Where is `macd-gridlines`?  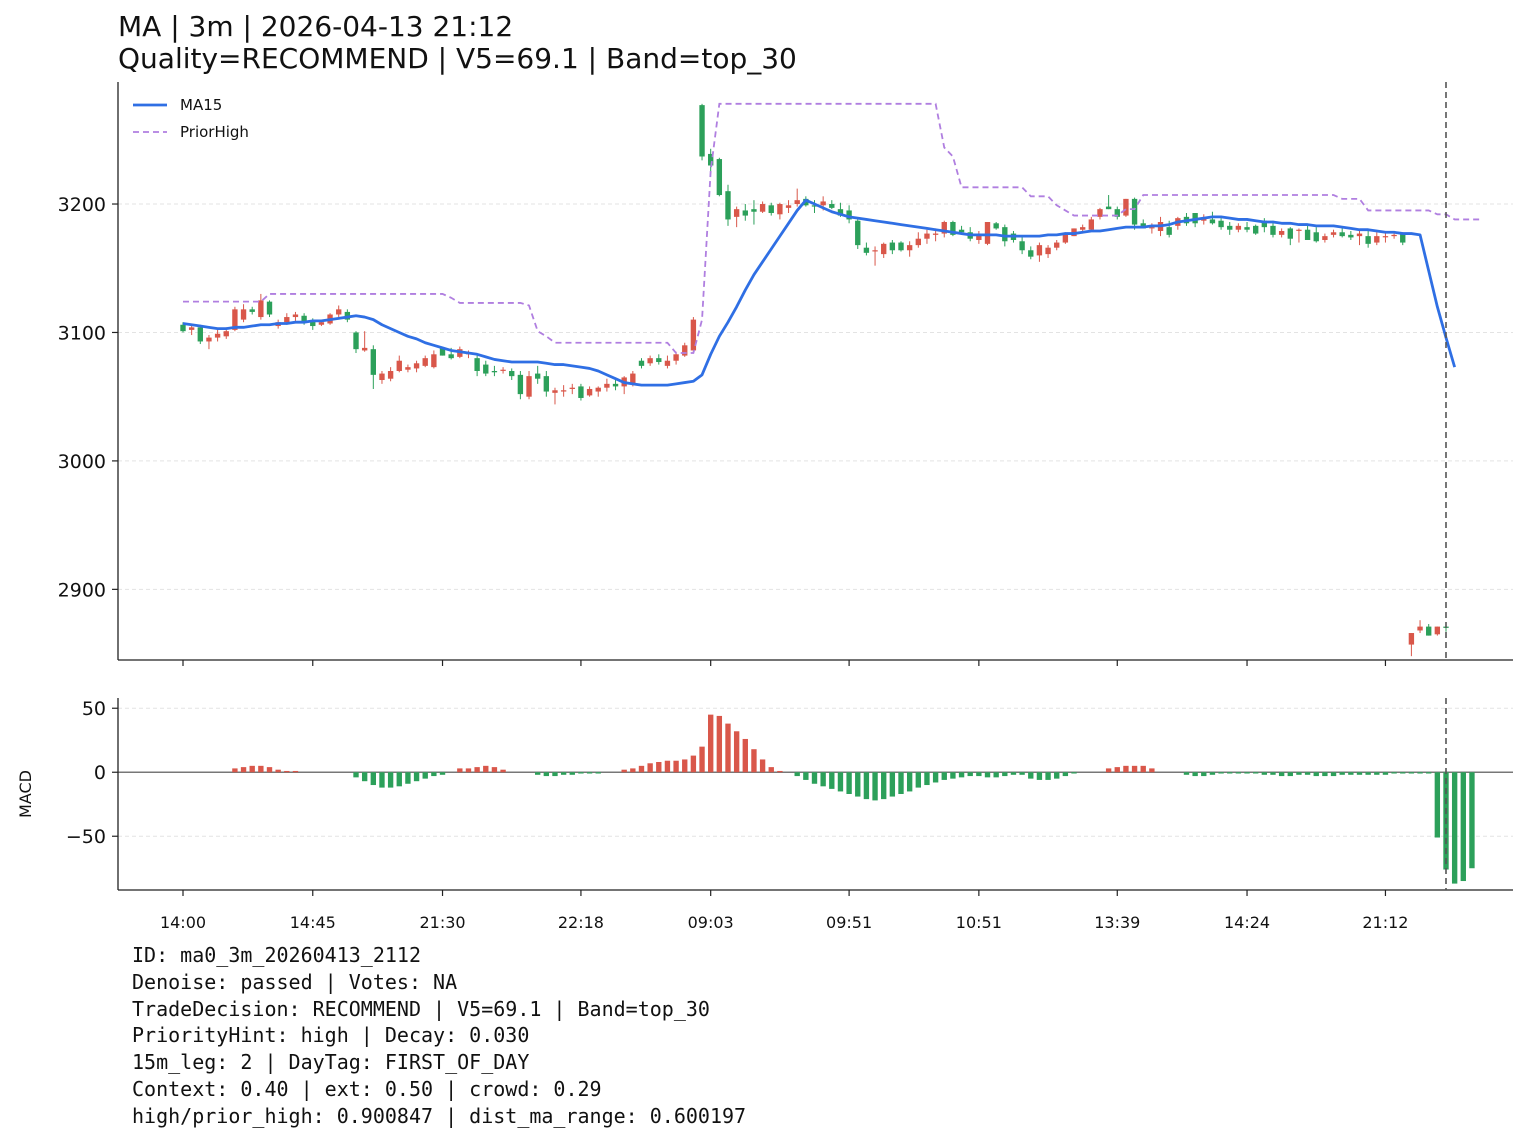
macd-gridlines is located at coordinates (815, 772).